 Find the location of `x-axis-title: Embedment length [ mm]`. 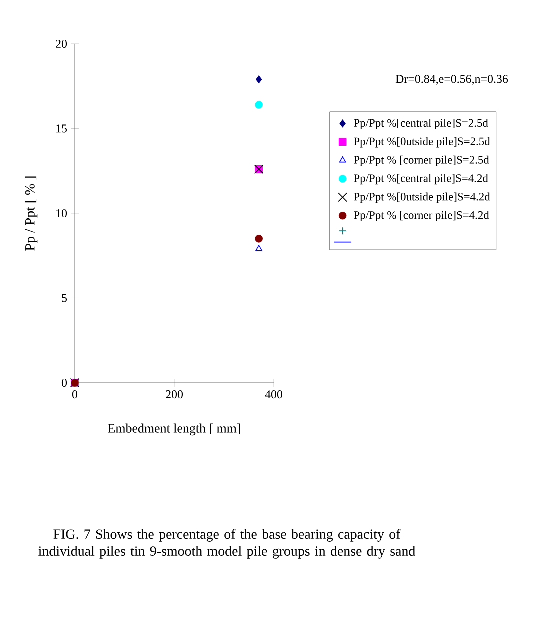

x-axis-title: Embedment length [ mm] is located at coordinates (174, 430).